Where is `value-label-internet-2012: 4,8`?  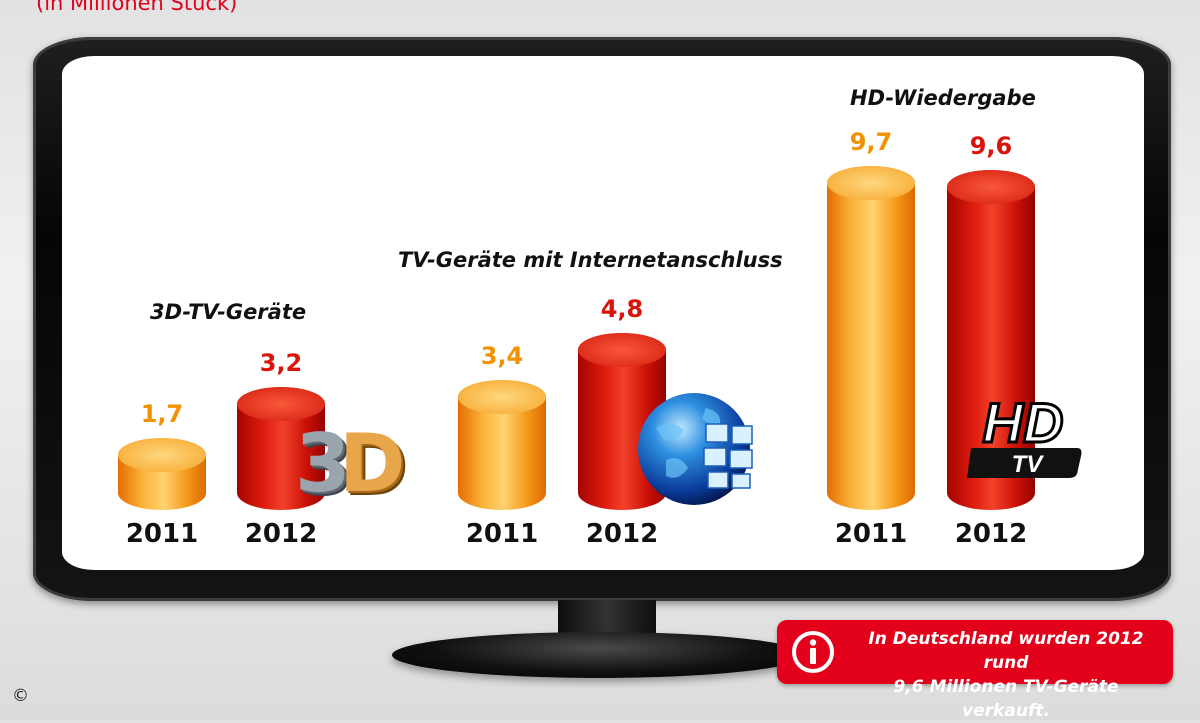 value-label-internet-2012: 4,8 is located at coordinates (622, 308).